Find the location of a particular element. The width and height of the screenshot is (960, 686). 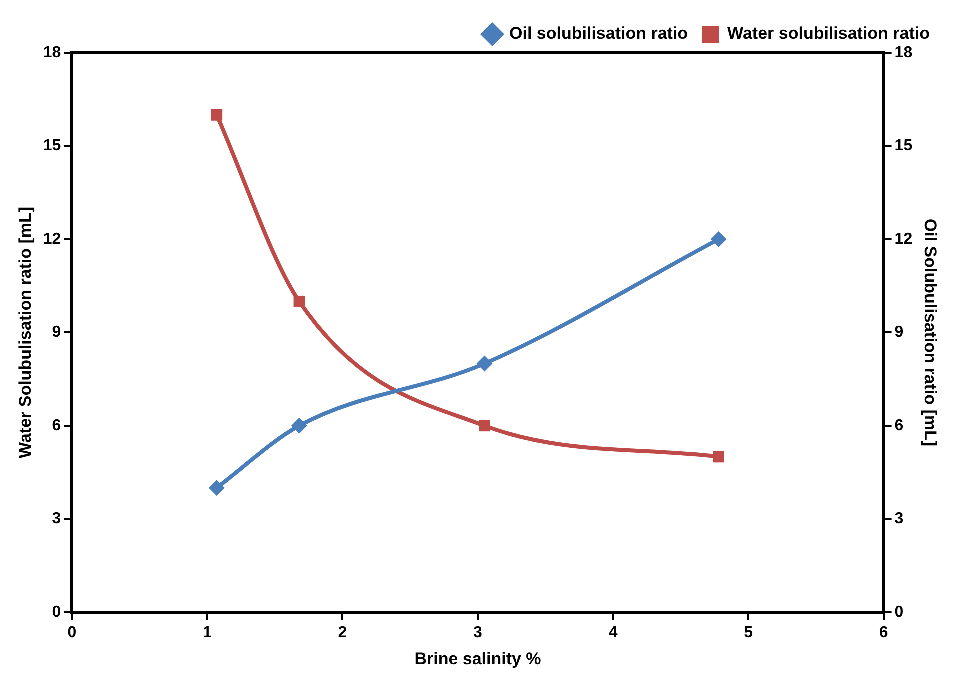

y2-tick-label: 3 is located at coordinates (899, 519).